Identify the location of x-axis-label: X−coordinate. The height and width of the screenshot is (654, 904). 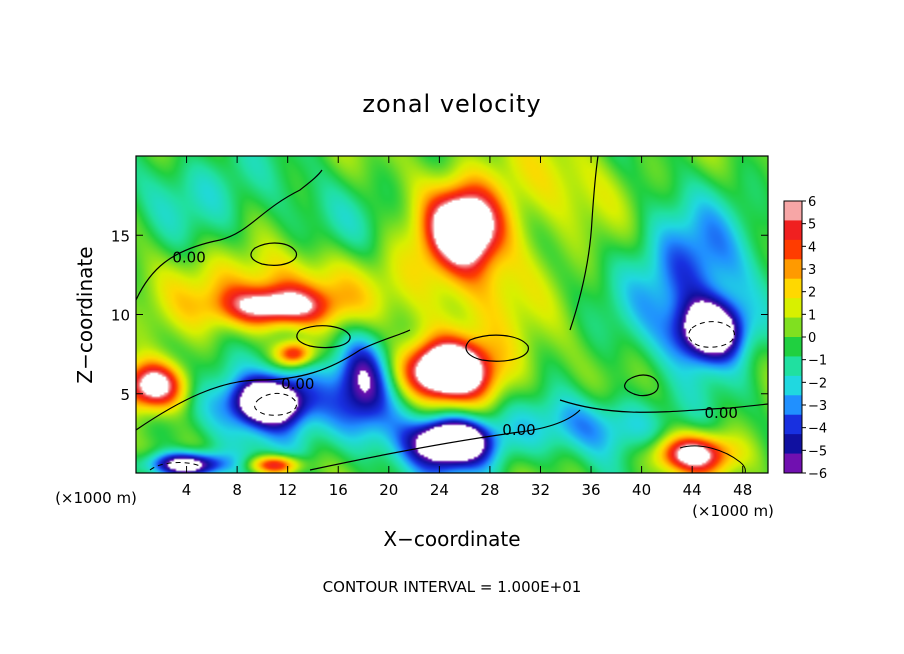
(451, 539).